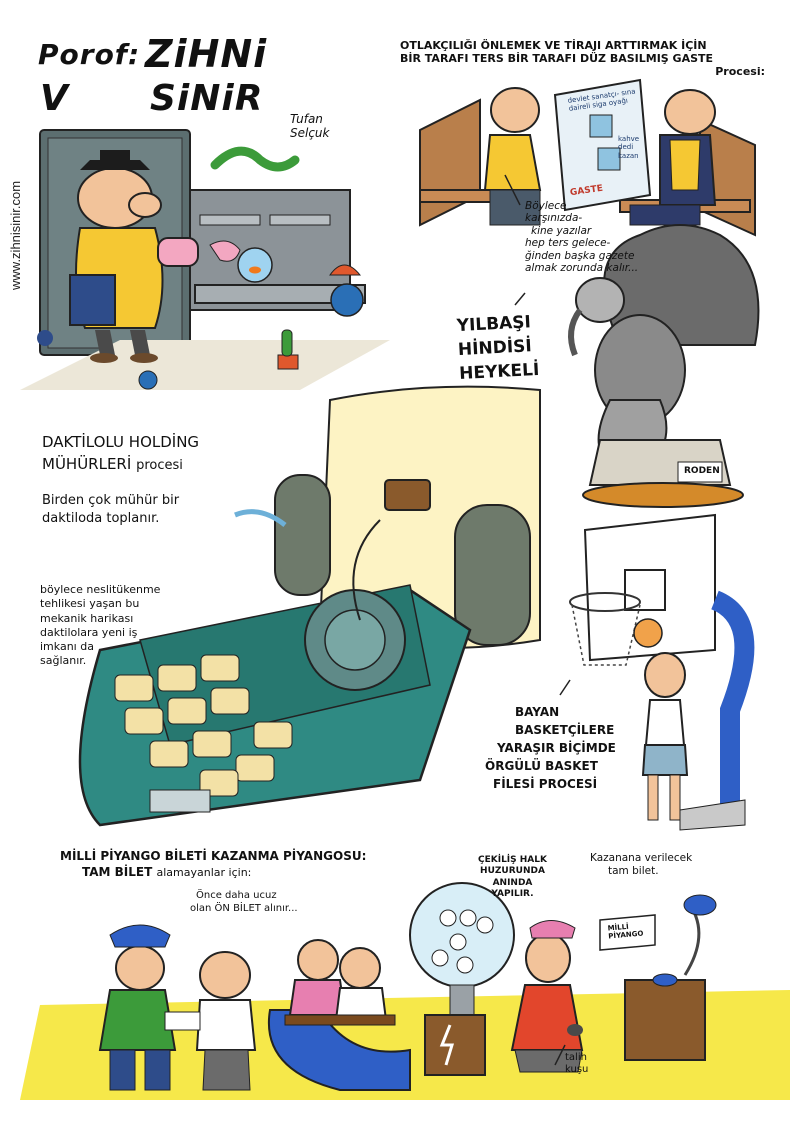 Image resolution: width=793 pixels, height=1122 pixels. I want to click on statue-plaque, so click(700, 472).